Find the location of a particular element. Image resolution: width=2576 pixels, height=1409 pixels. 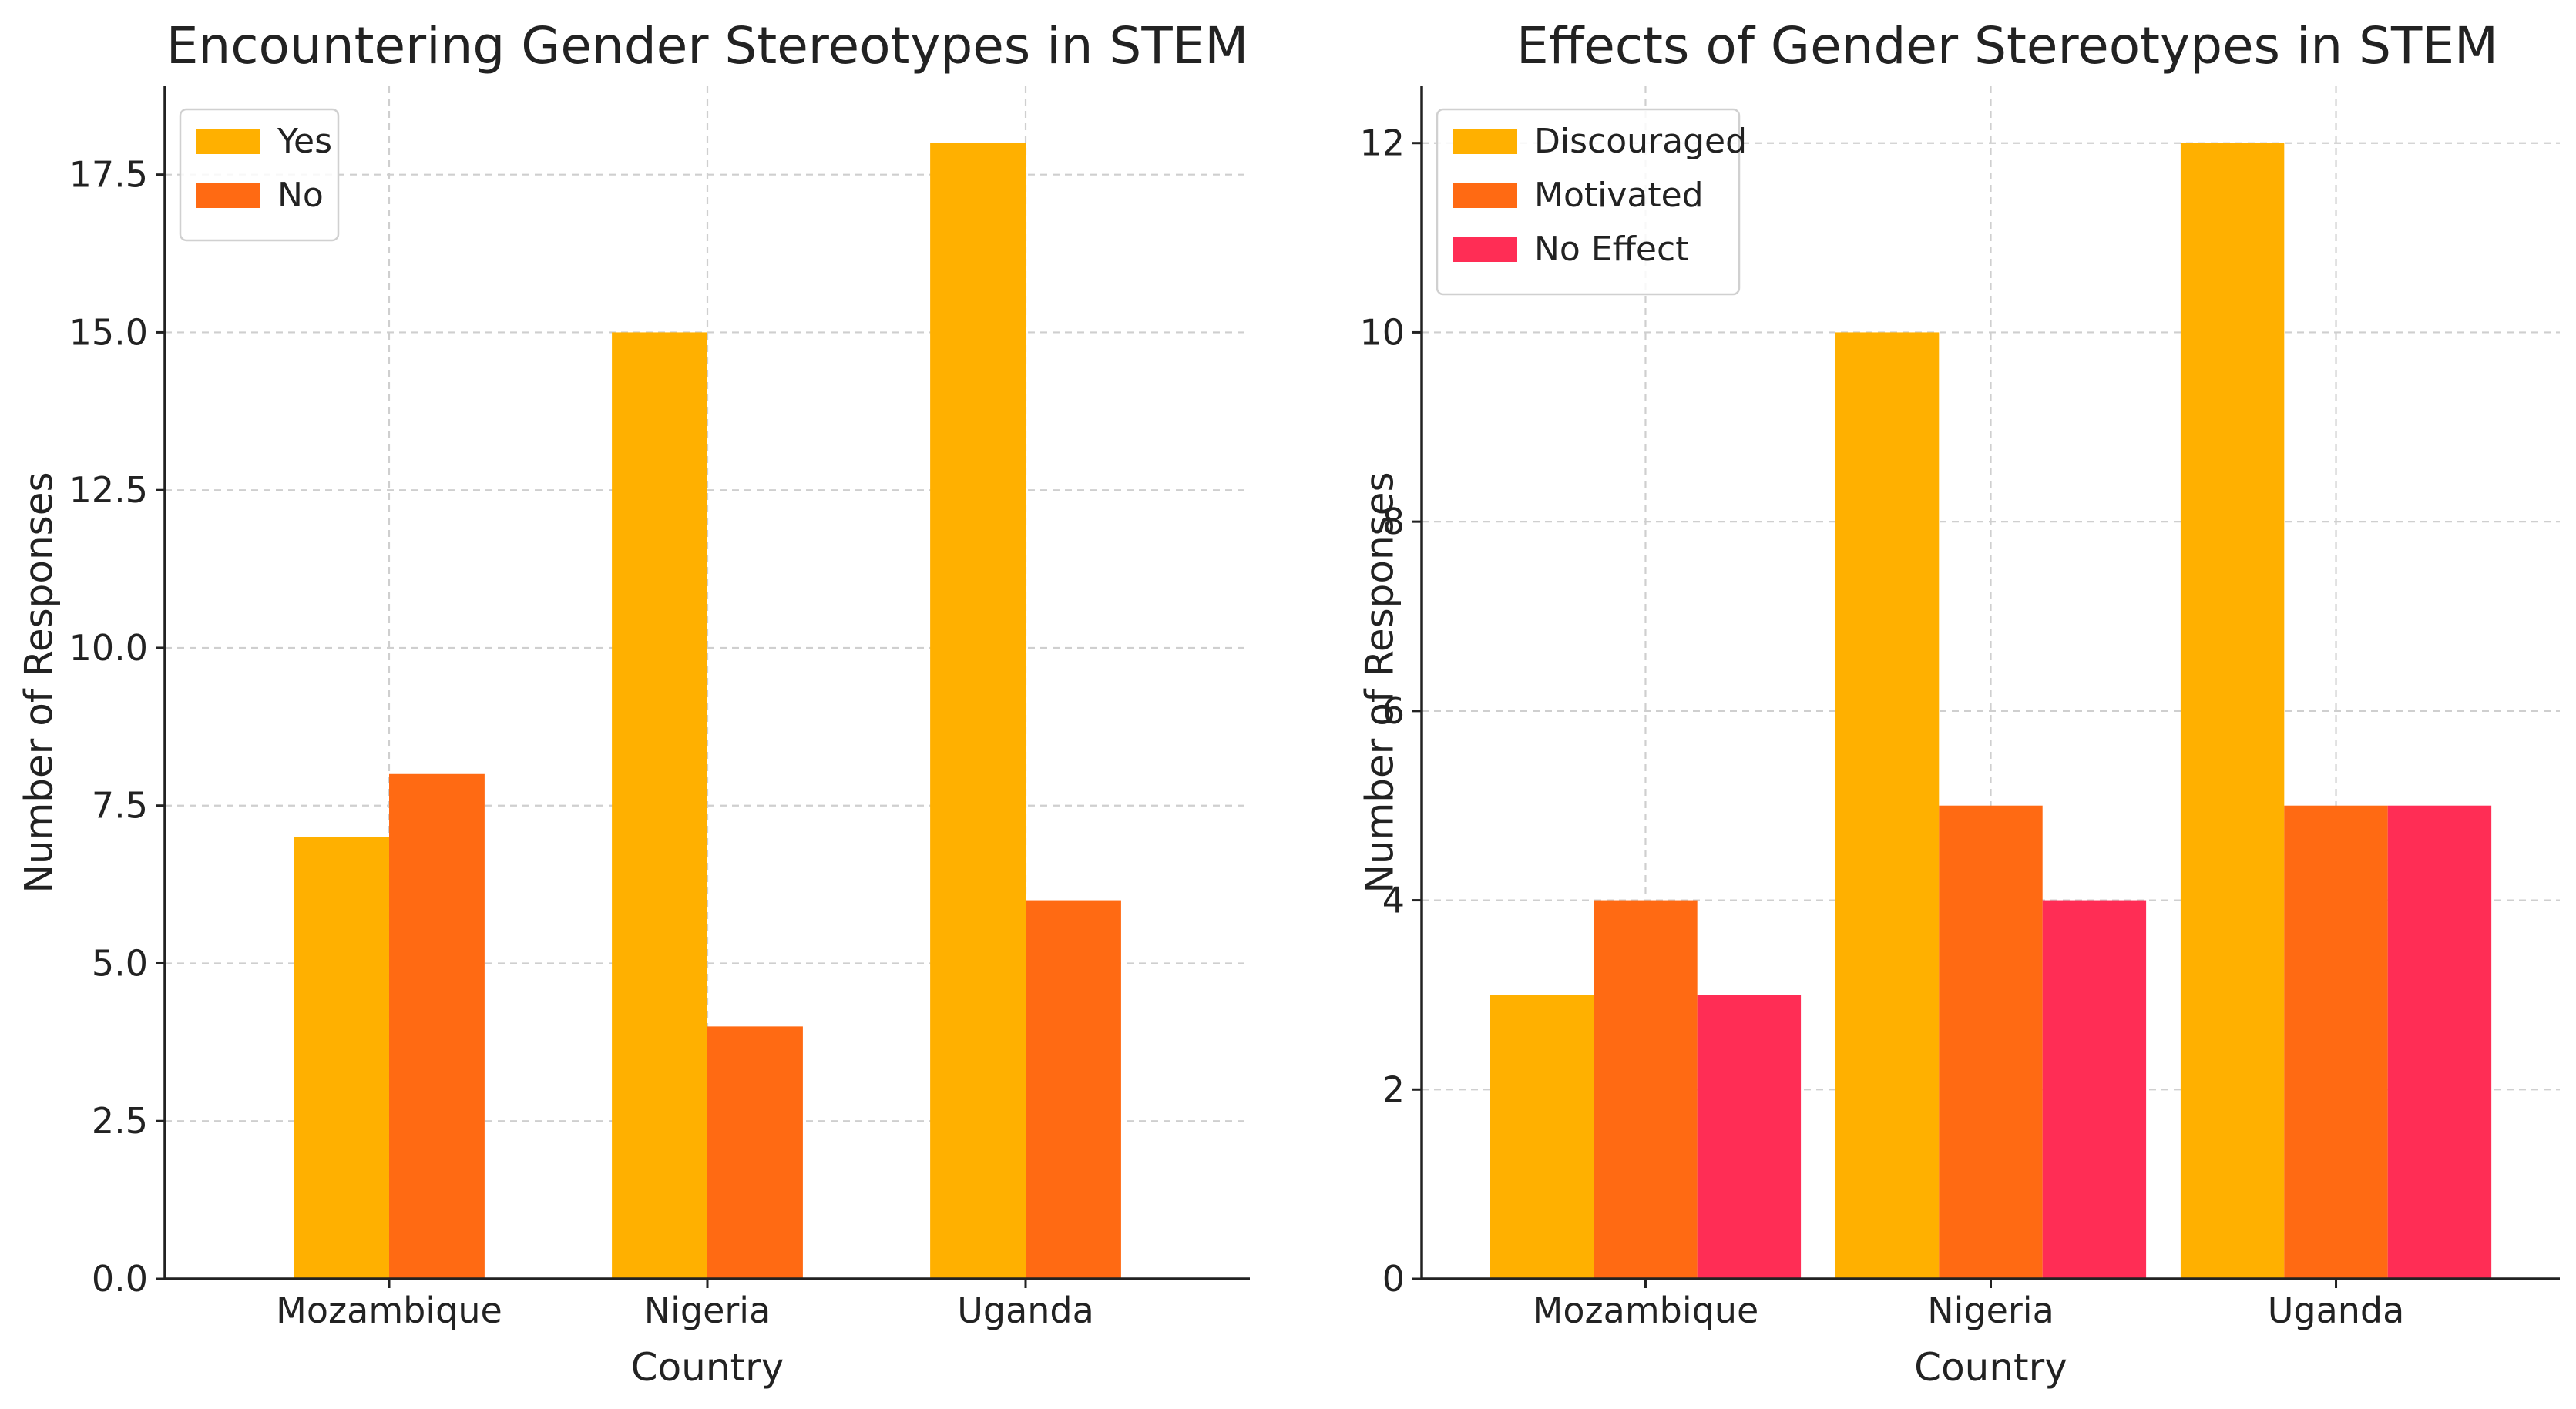

bar-no-effect-mozambique is located at coordinates (1749, 1137).